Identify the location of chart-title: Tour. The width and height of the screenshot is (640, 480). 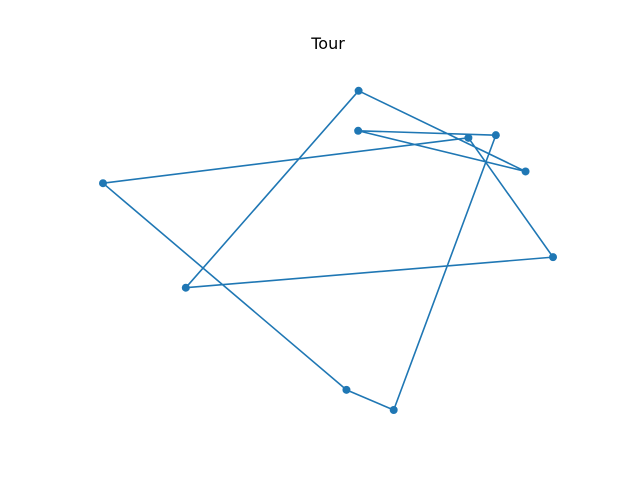
(327, 43).